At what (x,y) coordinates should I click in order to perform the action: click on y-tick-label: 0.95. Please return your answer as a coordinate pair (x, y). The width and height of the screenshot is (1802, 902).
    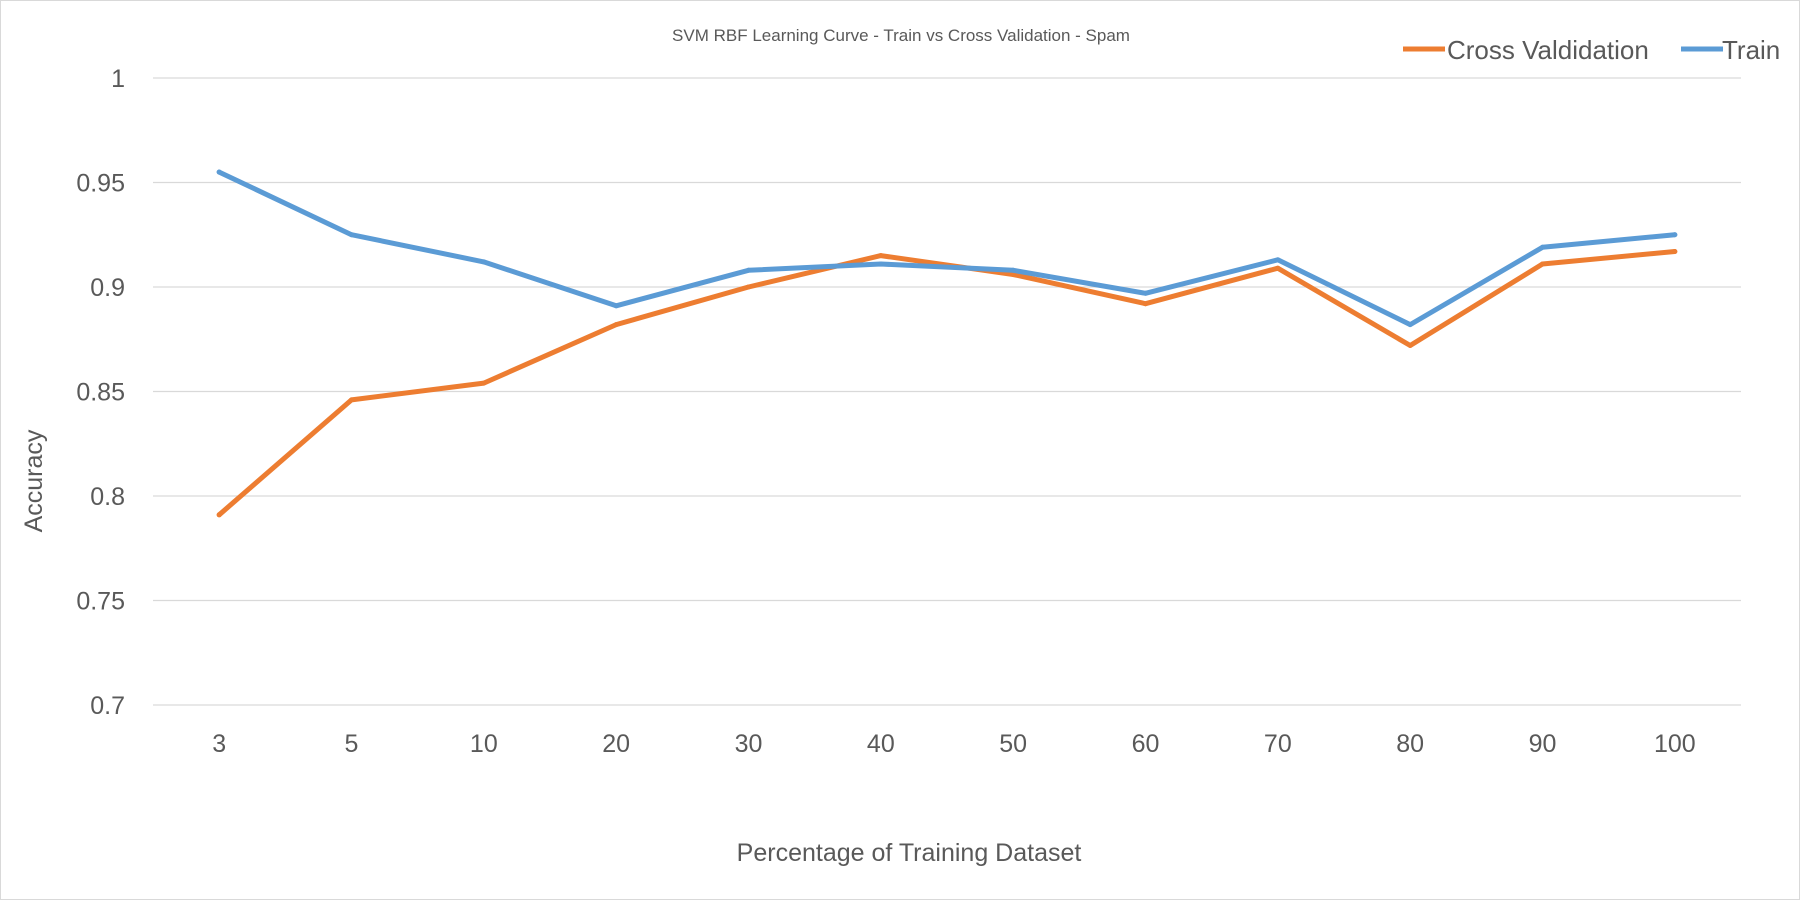
    Looking at the image, I should click on (100, 184).